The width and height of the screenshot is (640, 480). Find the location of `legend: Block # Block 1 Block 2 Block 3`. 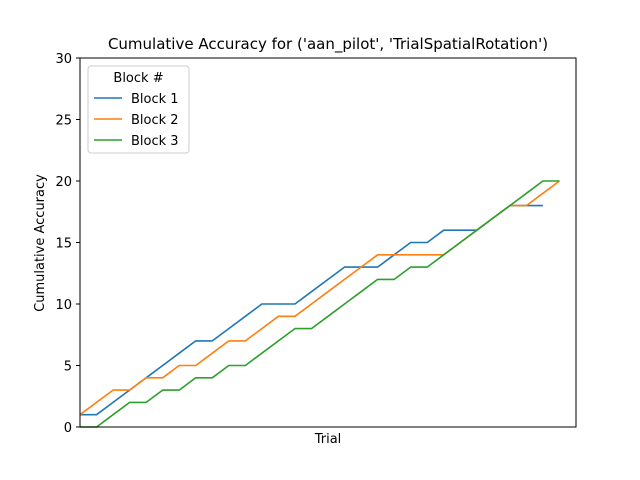

legend: Block # Block 1 Block 2 Block 3 is located at coordinates (138, 109).